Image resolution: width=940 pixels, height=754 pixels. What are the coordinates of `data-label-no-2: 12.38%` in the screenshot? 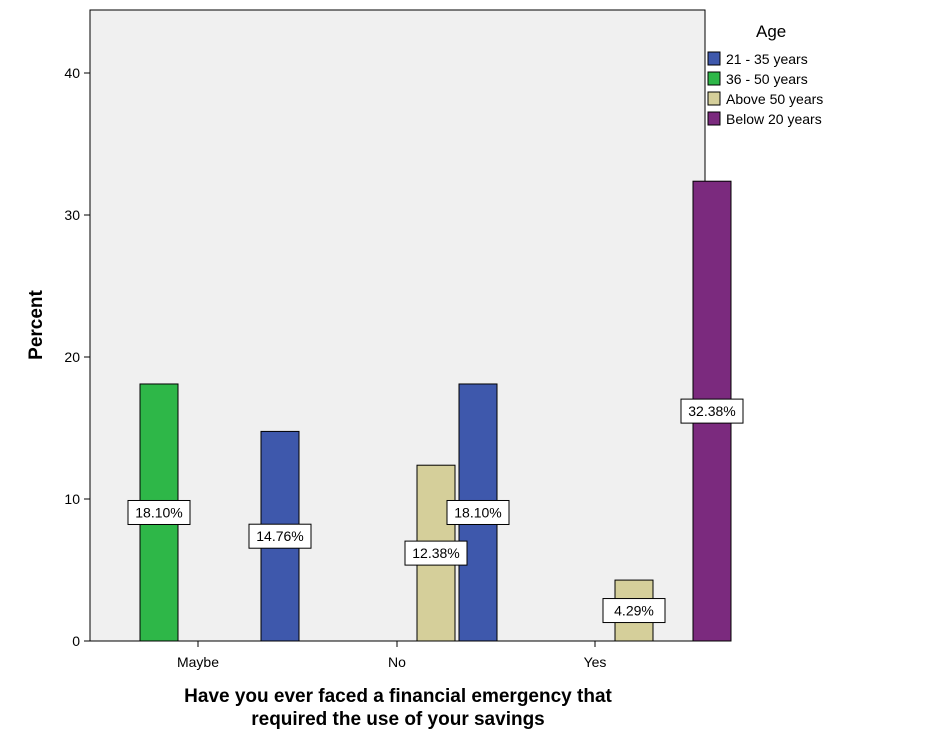 It's located at (435, 553).